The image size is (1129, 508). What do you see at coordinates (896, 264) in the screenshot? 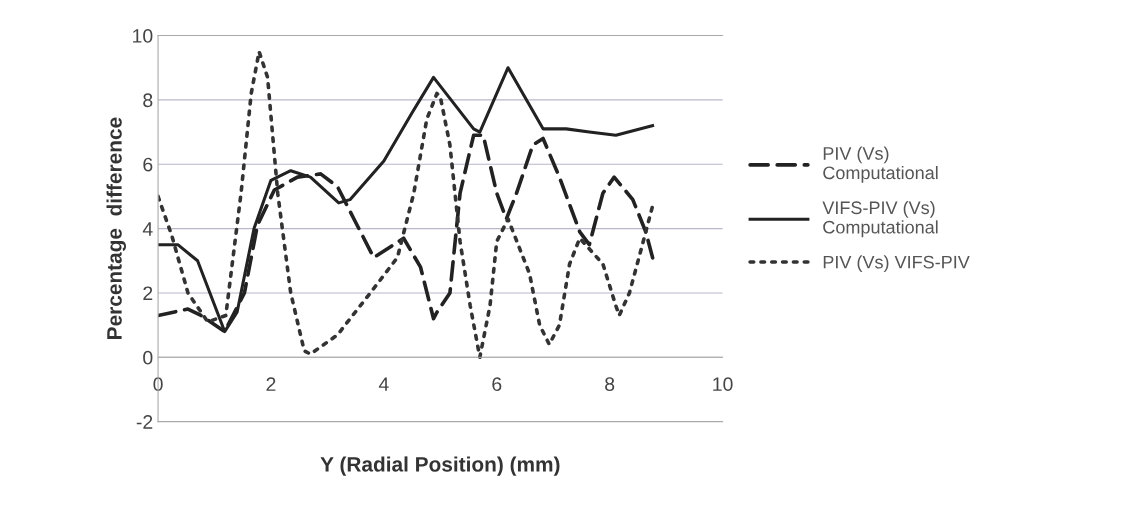
I see `legend-label: PIV (Vs) VIFS-PIV` at bounding box center [896, 264].